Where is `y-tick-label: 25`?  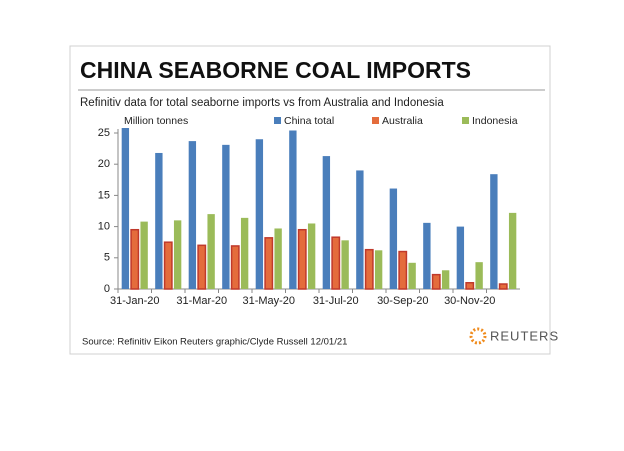
y-tick-label: 25 is located at coordinates (104, 133).